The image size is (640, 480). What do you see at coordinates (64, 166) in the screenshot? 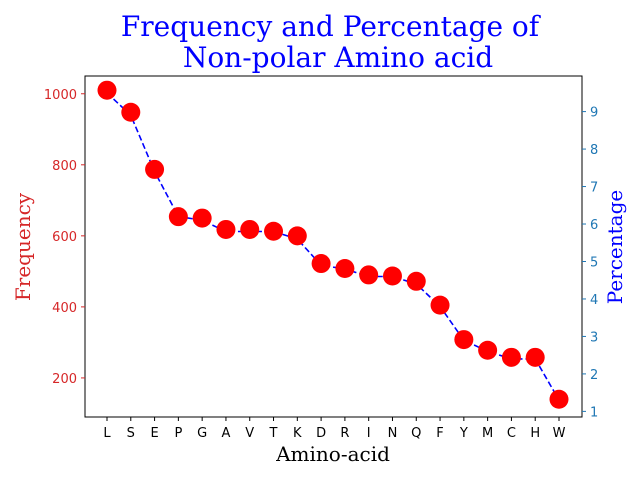
I see `left-tick-label: 800` at bounding box center [64, 166].